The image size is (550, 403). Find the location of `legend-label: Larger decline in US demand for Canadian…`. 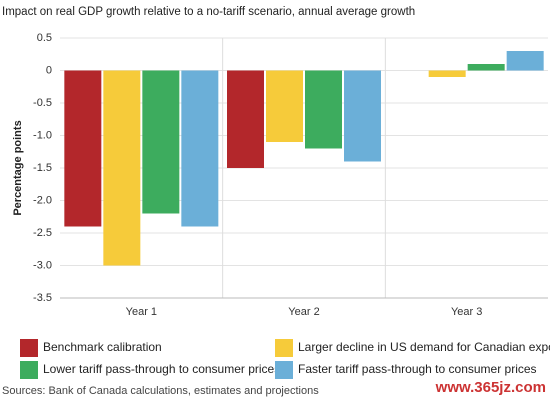

legend-label: Larger decline in US demand for Canadian… is located at coordinates (424, 347).